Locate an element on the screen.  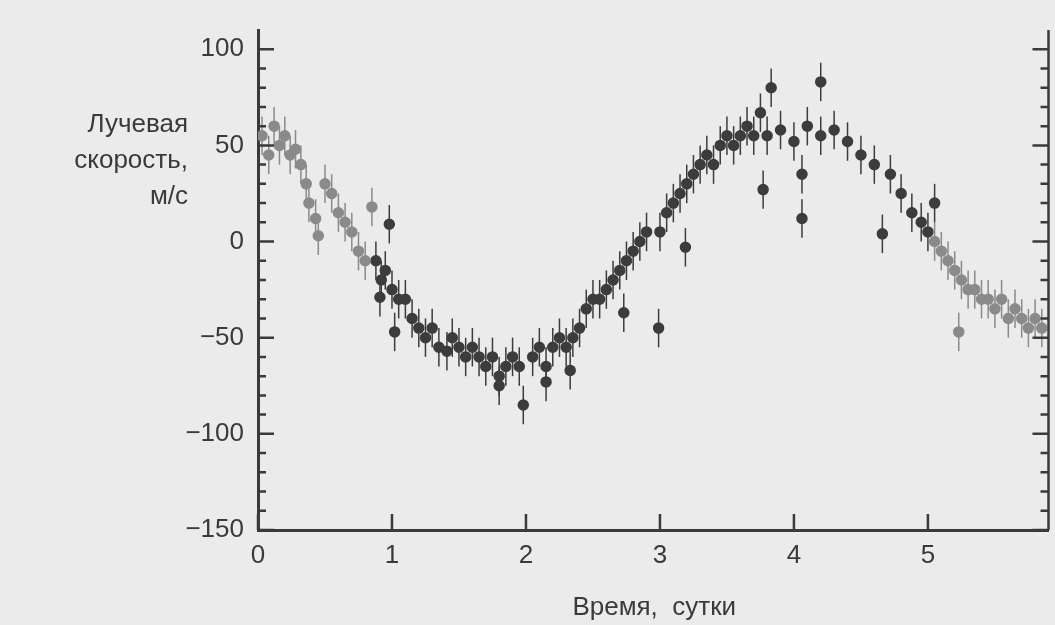
y-axis-title: Лучевая скорость, м/с is located at coordinates (131, 159).